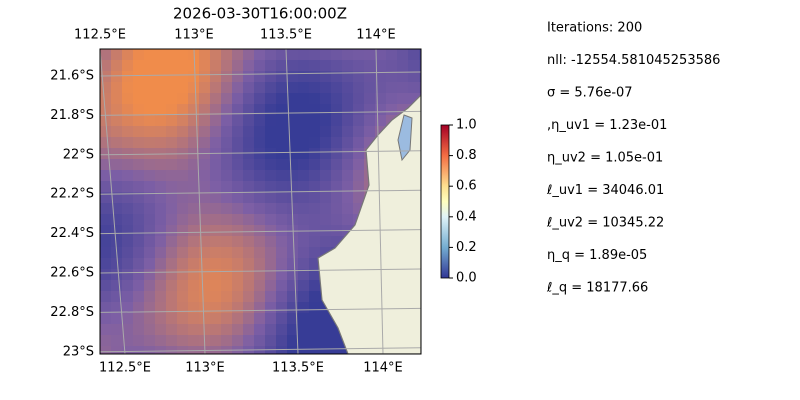  I want to click on lat-label: 22.4°S, so click(72, 233).